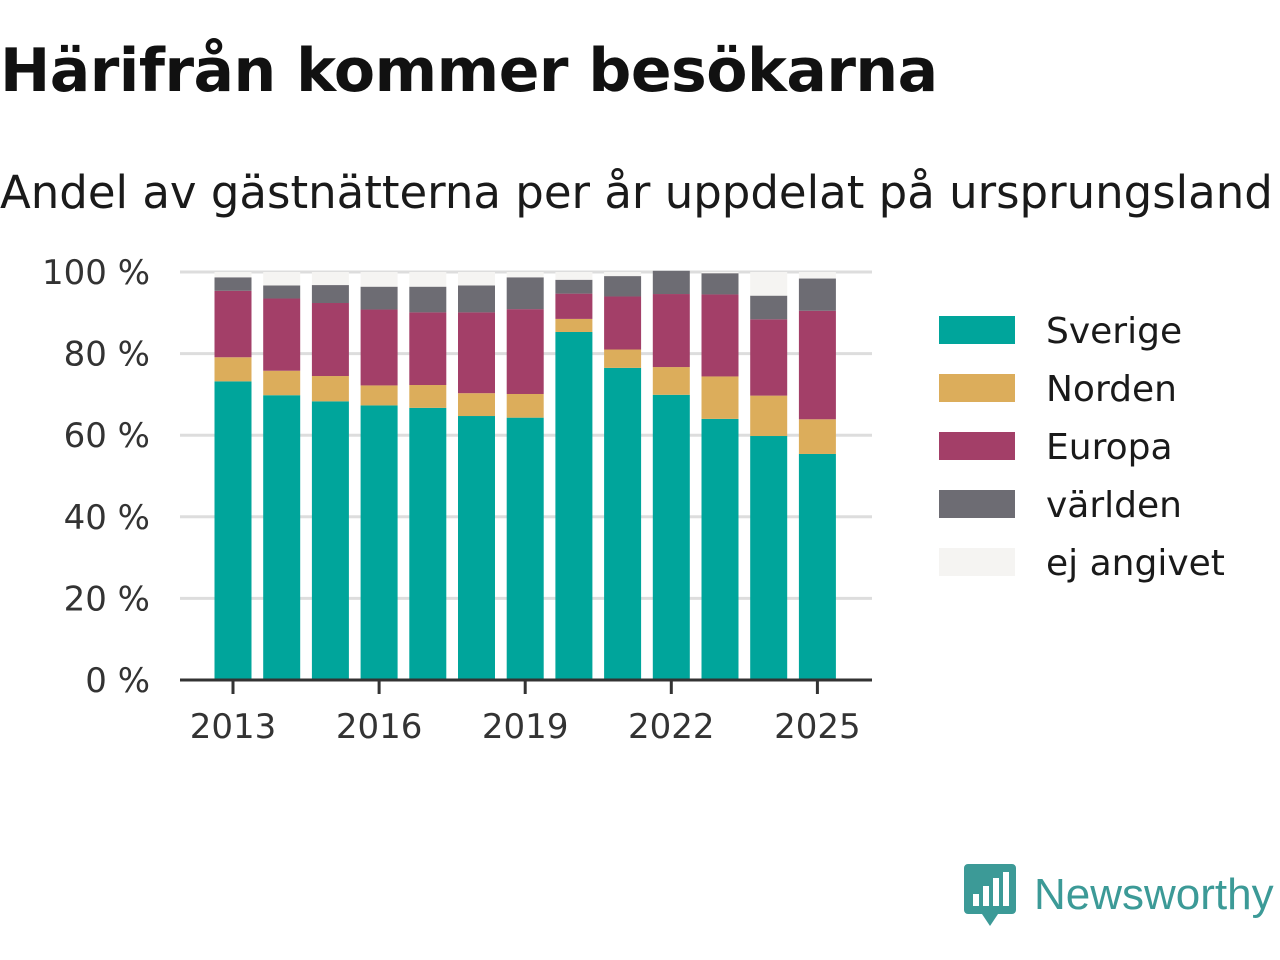 This screenshot has height=960, width=1280. I want to click on y-axis-ticks: 0 % 20 % 40 % 60 % 80 % 100 %, so click(96, 477).